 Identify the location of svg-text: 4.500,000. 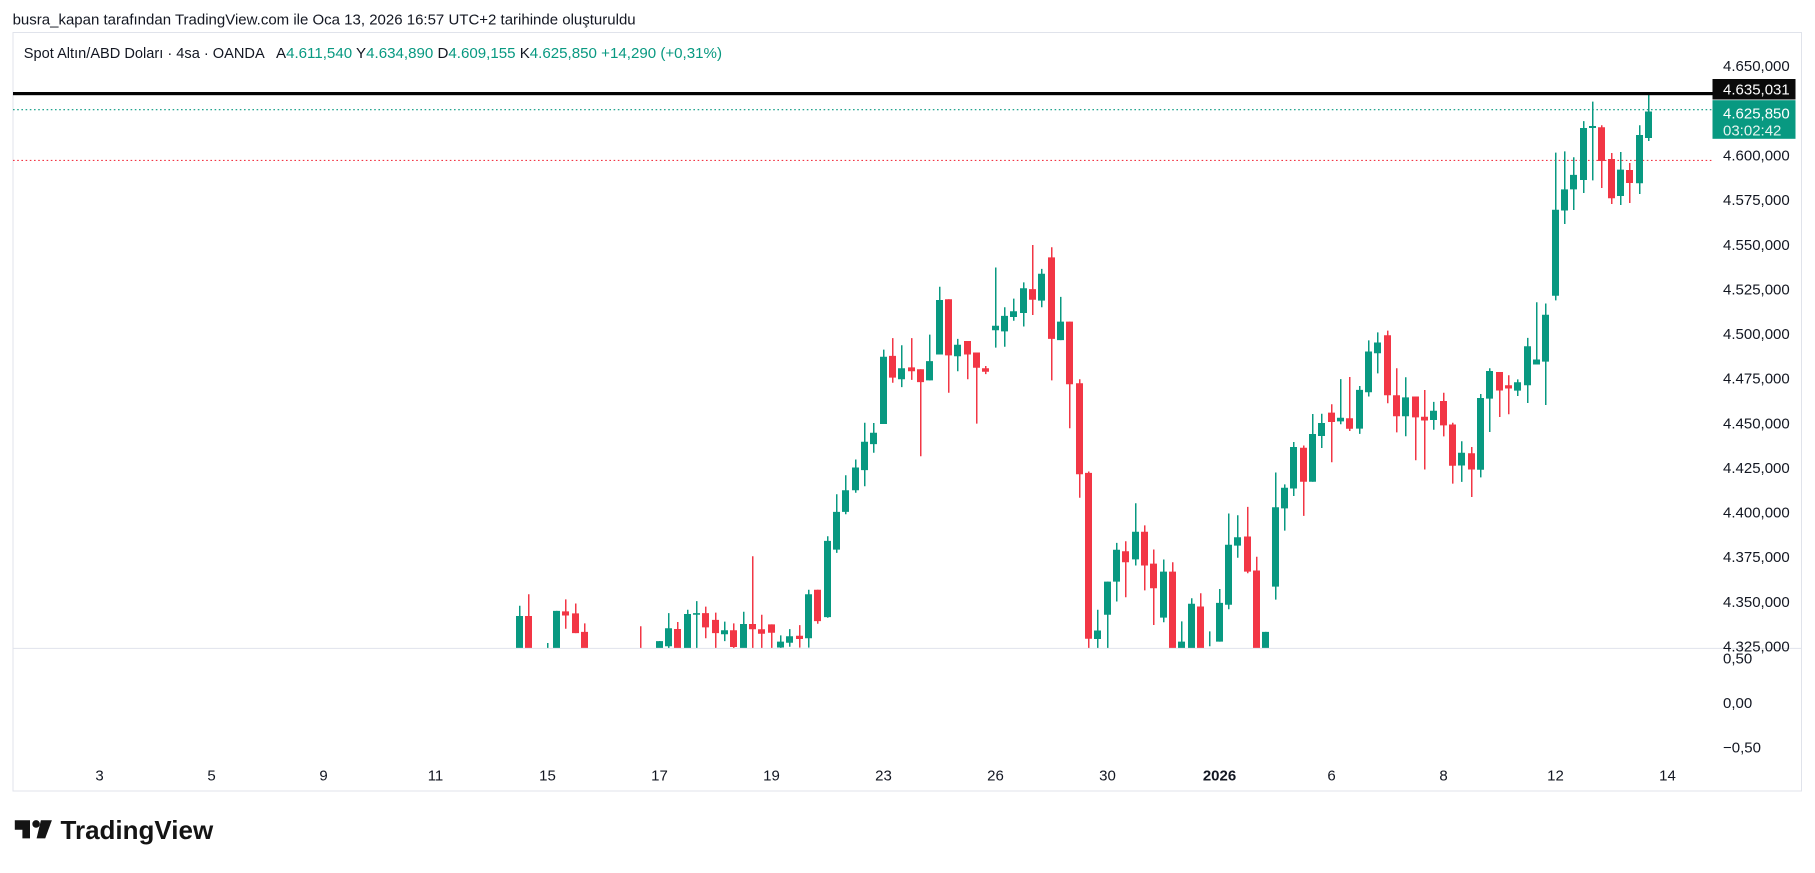
(1756, 334).